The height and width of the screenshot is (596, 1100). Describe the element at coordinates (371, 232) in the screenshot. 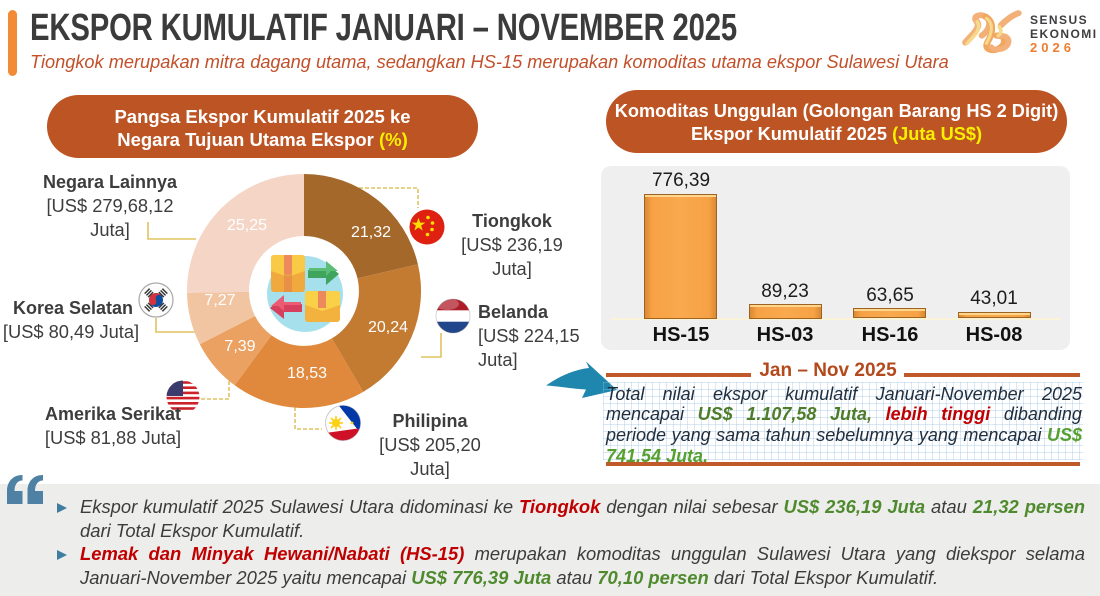

I see `svg-text: 21,32` at that location.